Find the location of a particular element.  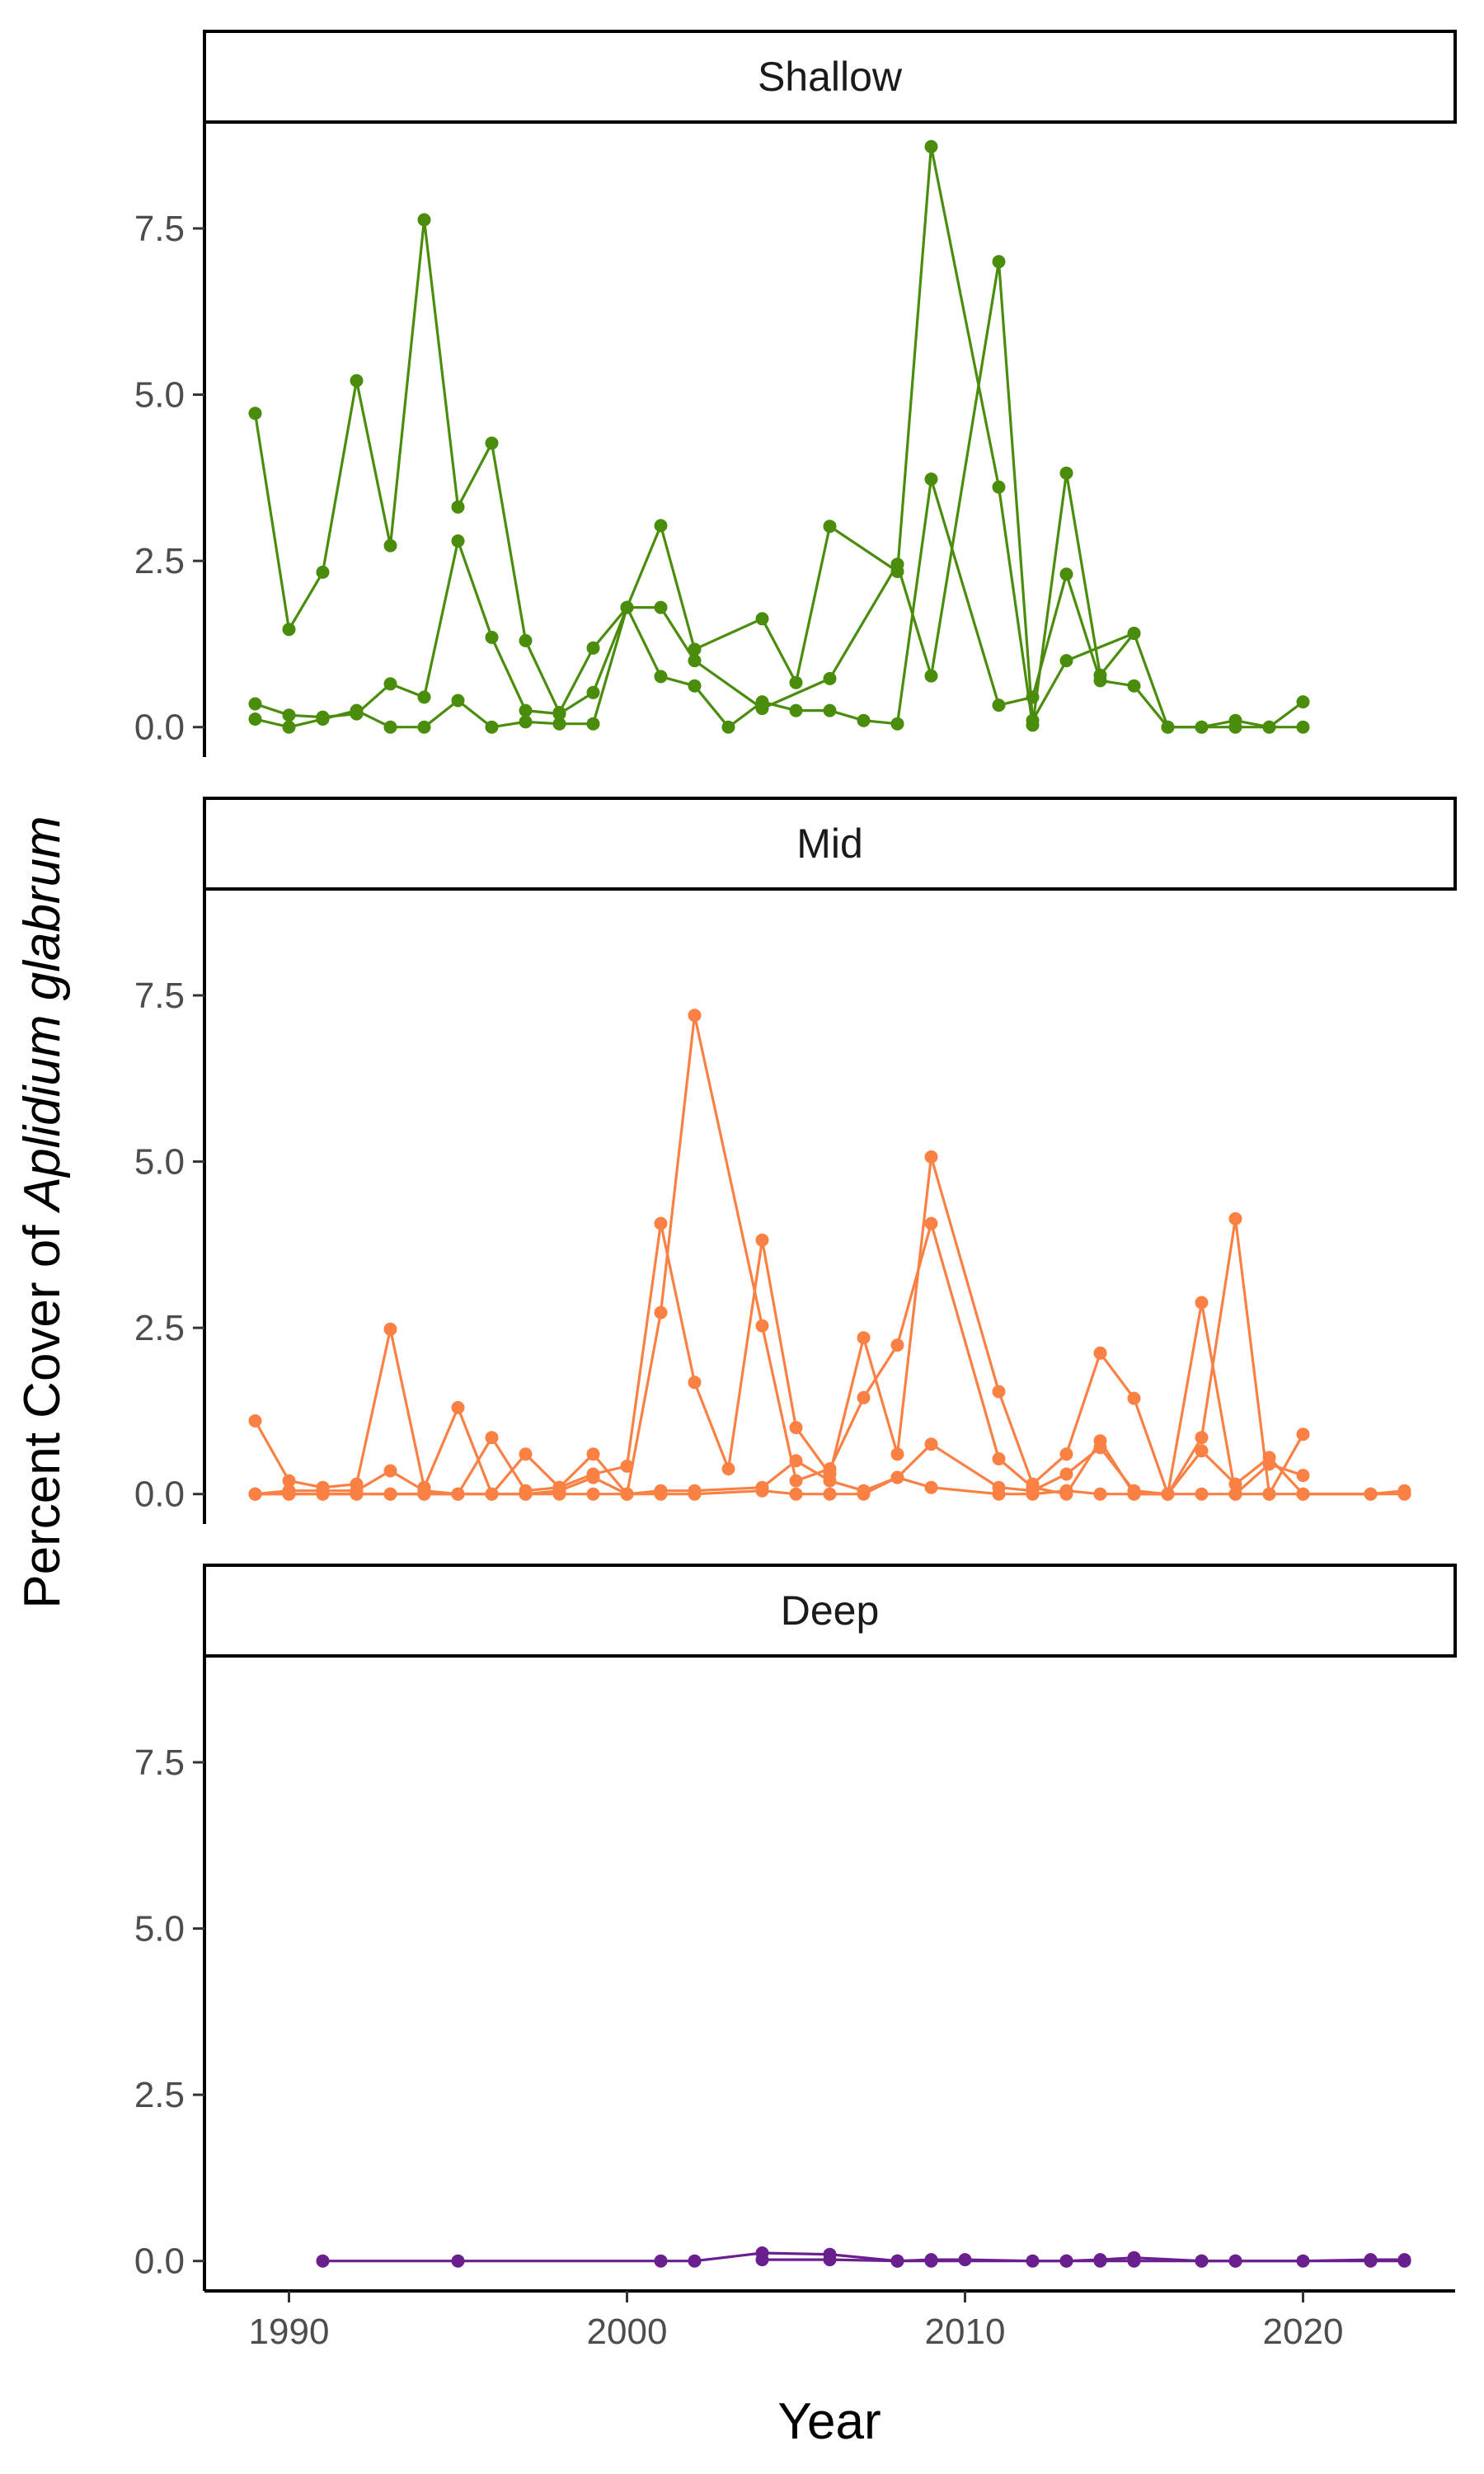

x-tick-label: 1990 is located at coordinates (289, 2332).